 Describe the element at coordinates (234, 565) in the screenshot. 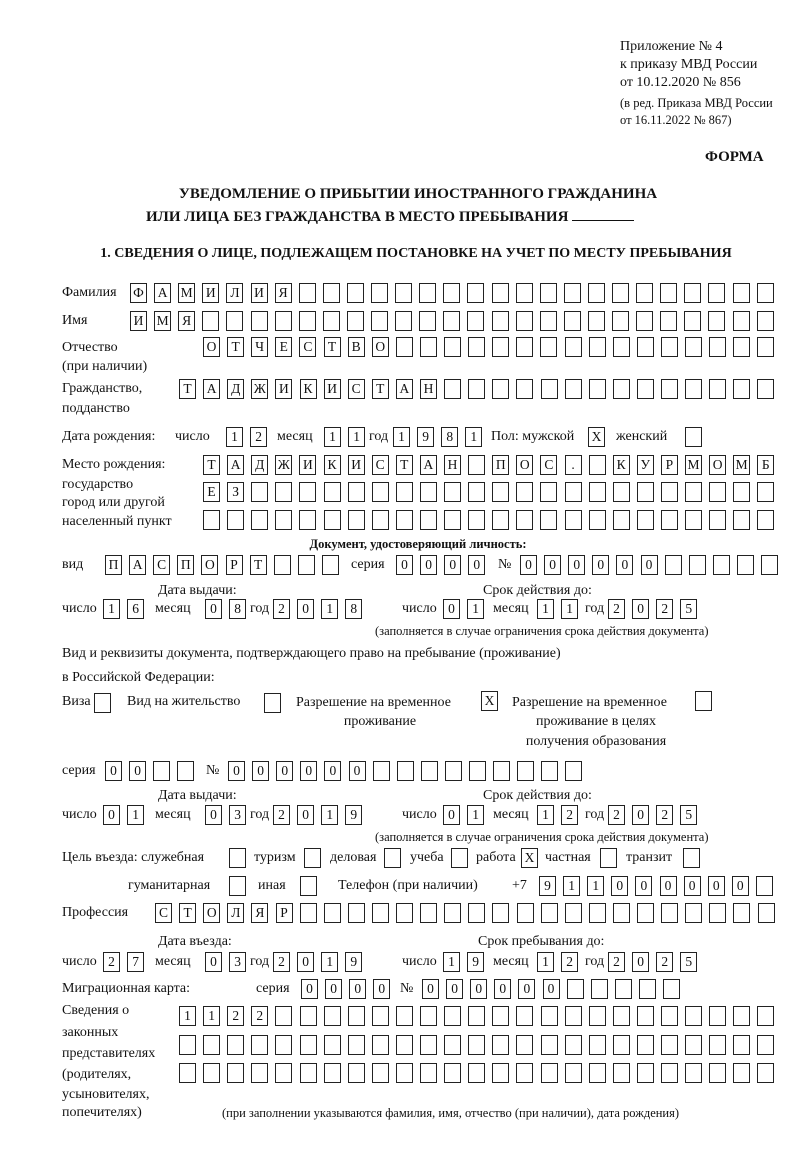

I see `char-box: Р` at that location.